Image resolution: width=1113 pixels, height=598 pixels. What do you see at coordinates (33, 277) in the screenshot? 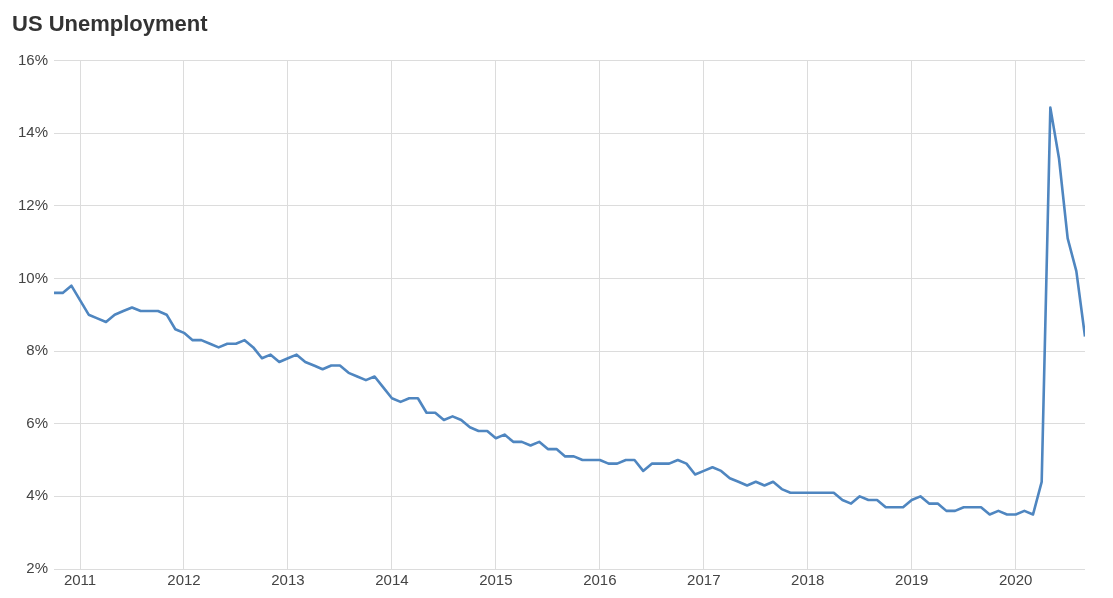
I see `y-tick-label: 10%` at bounding box center [33, 277].